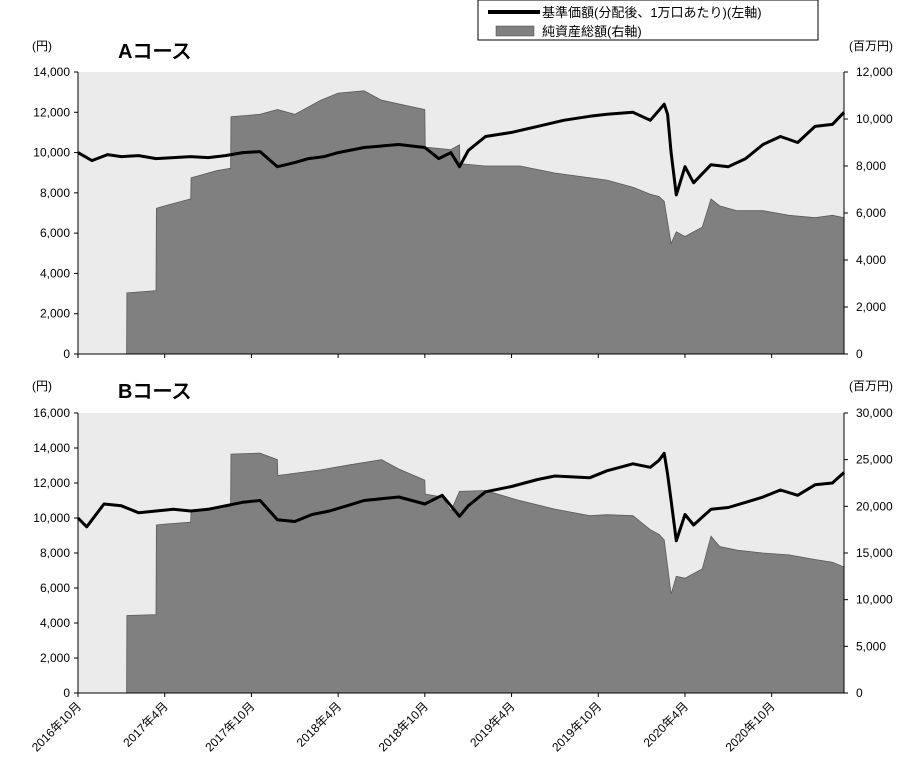  I want to click on x-tick-label: 2019年10月, so click(576, 726).